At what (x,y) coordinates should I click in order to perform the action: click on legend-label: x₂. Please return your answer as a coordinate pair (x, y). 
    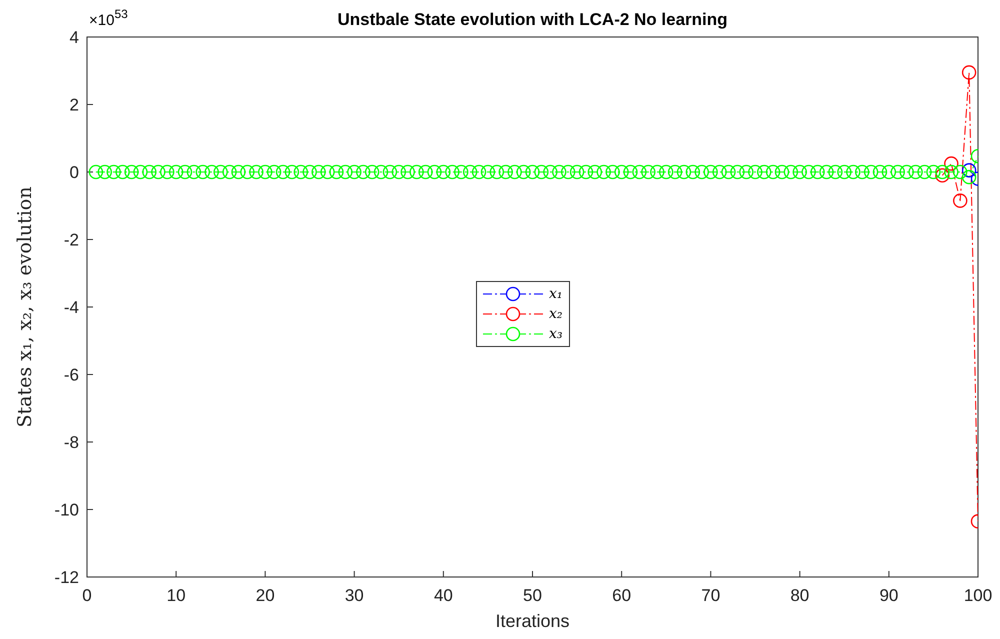
    Looking at the image, I should click on (556, 314).